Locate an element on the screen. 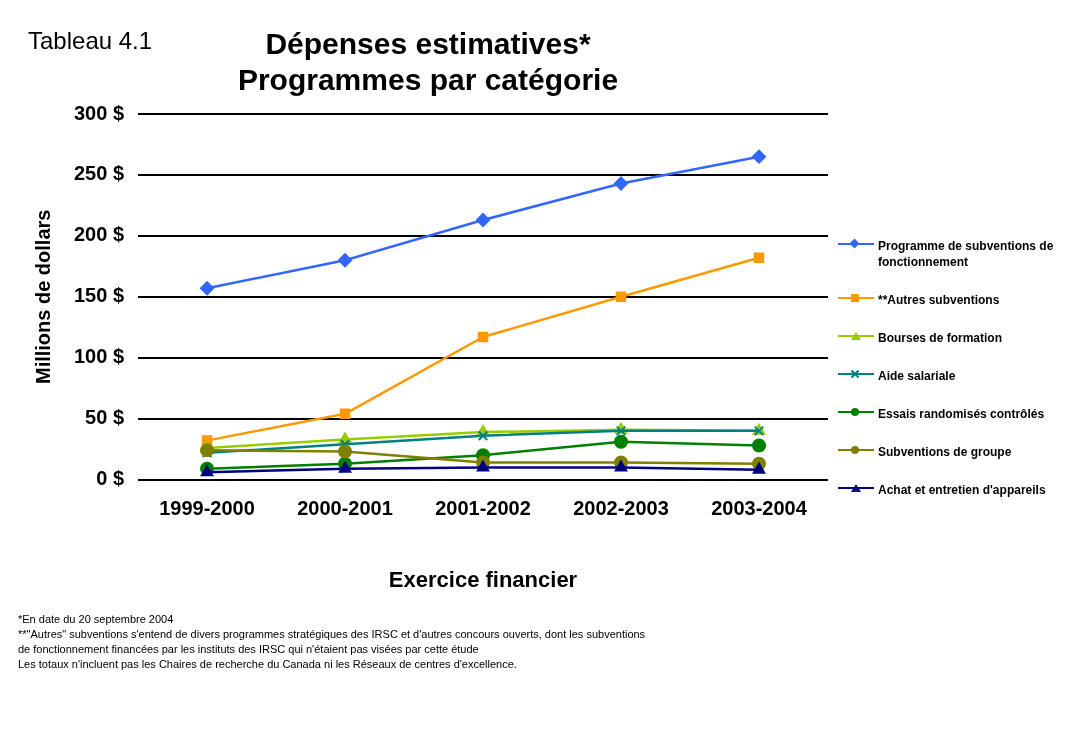  y-tick-label: 100 $ is located at coordinates (99, 356).